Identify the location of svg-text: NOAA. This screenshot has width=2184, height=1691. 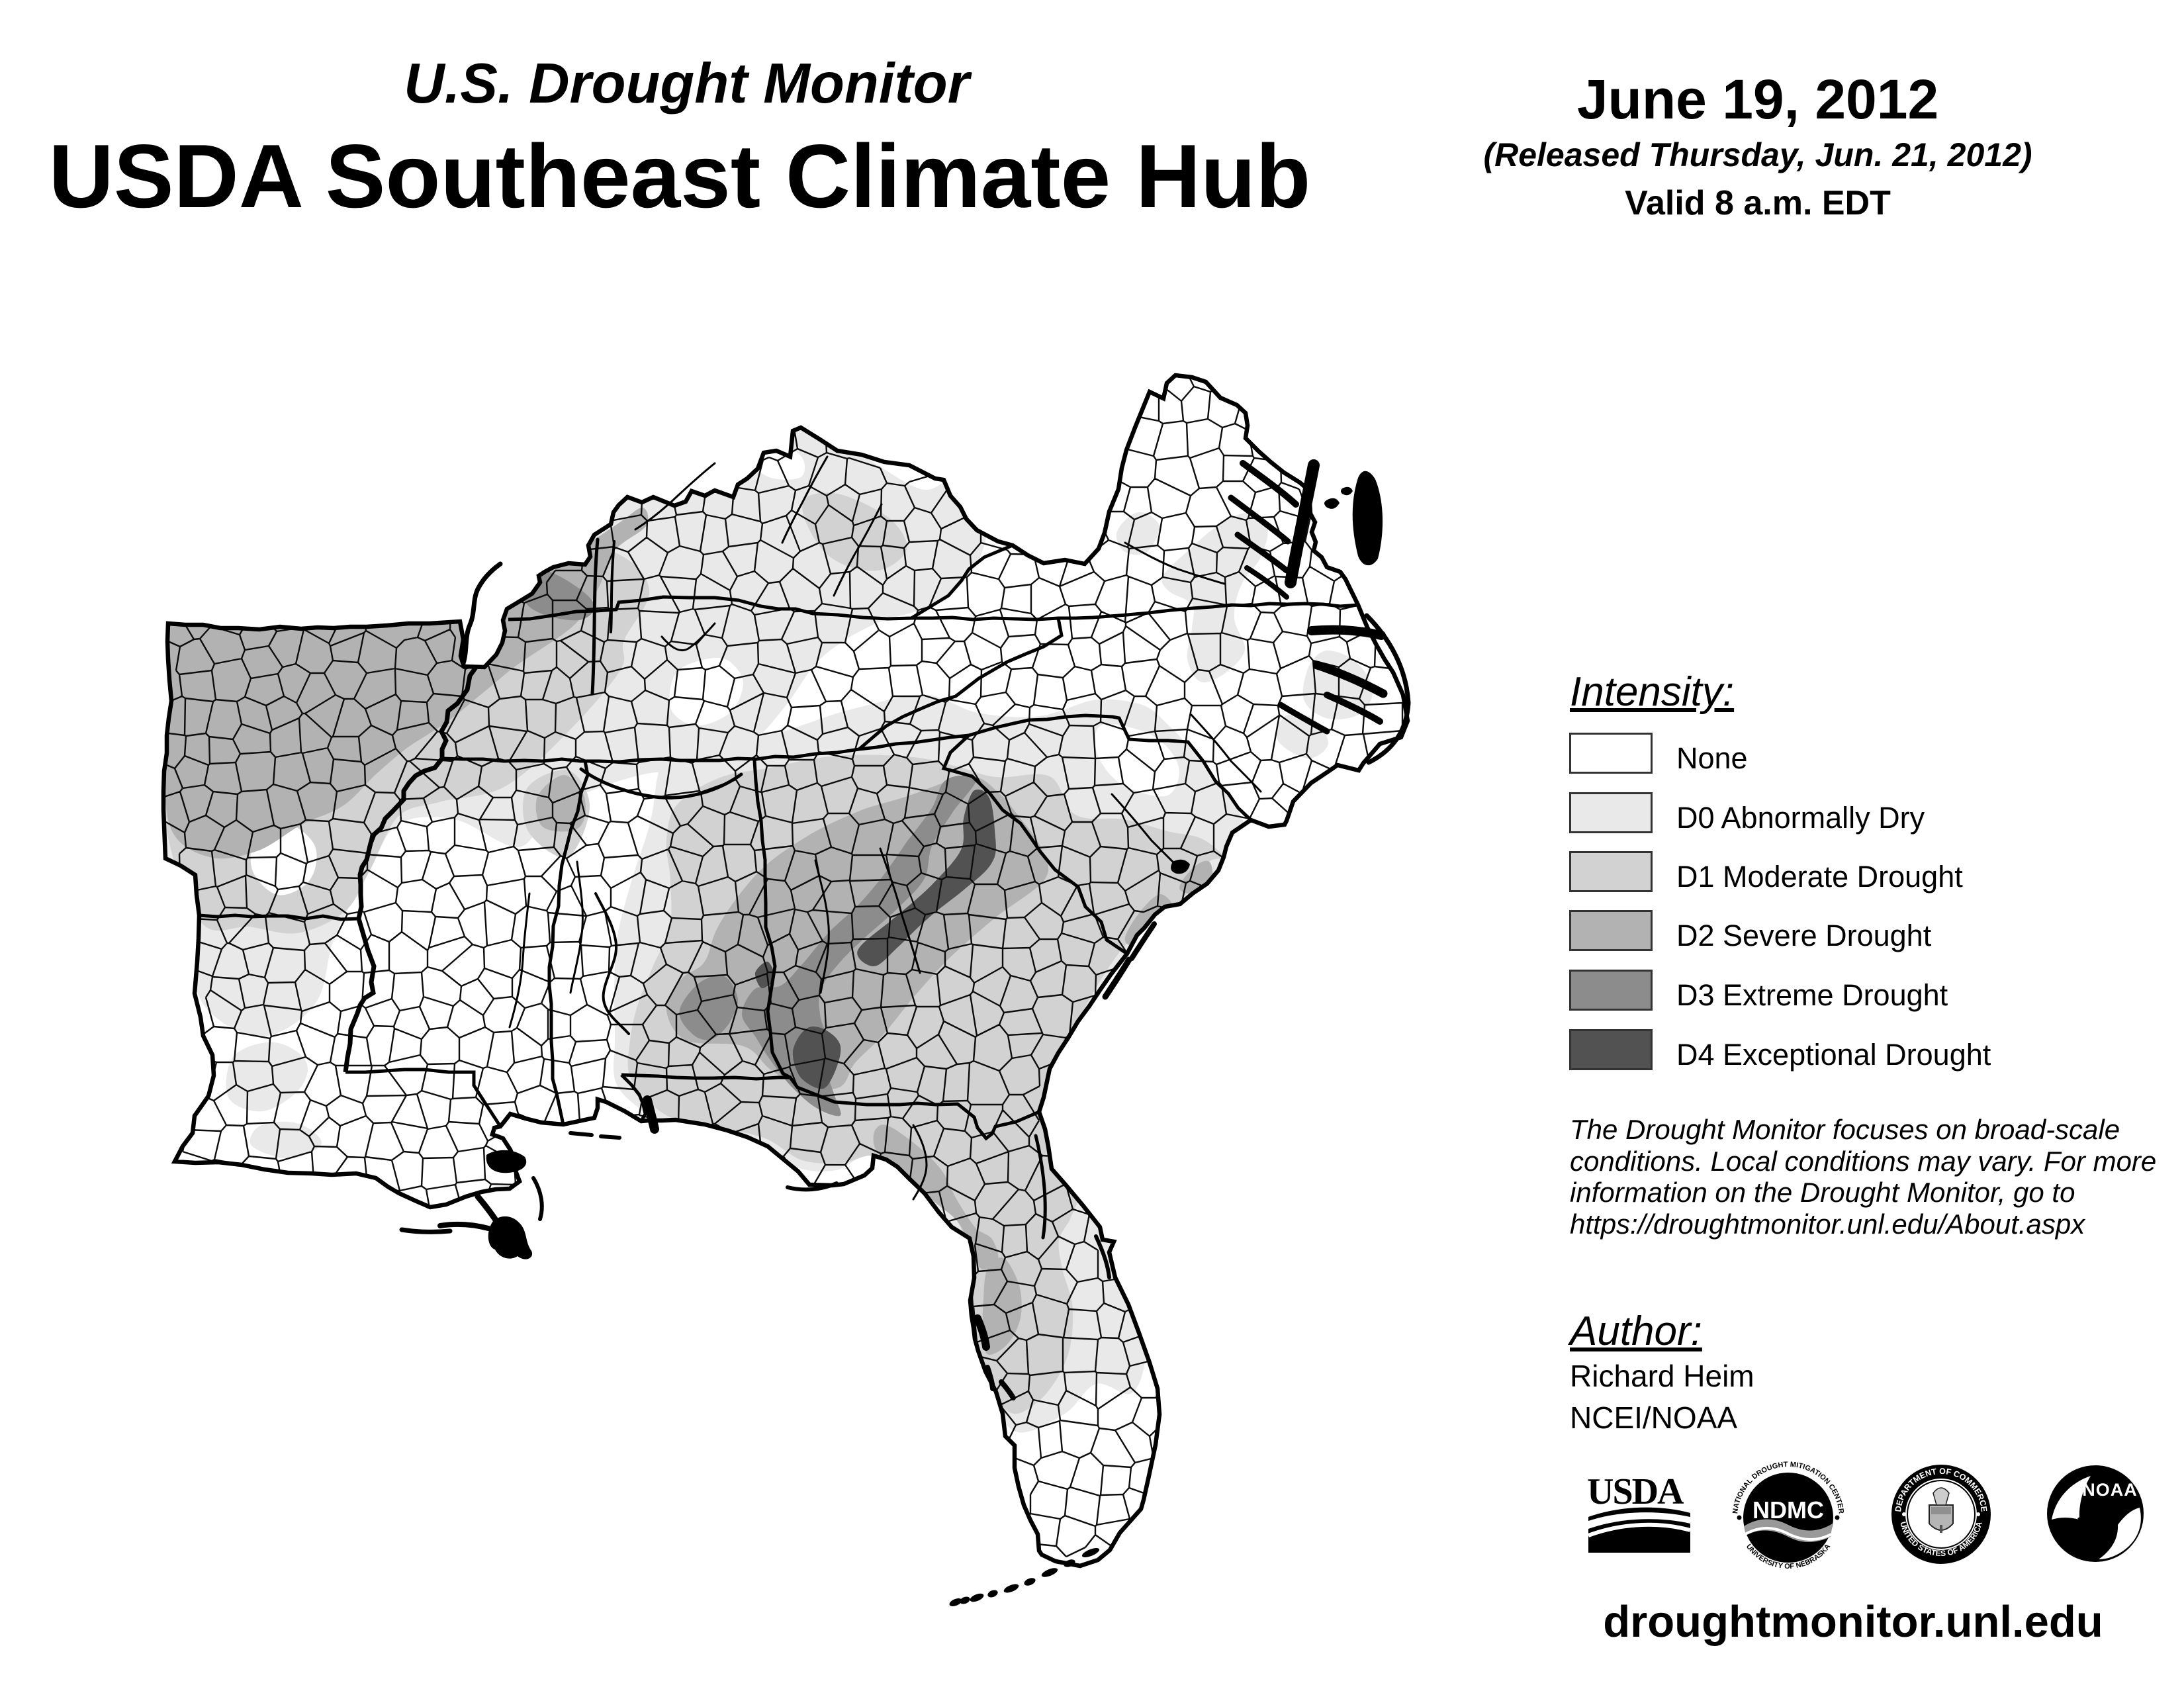
(2110, 1490).